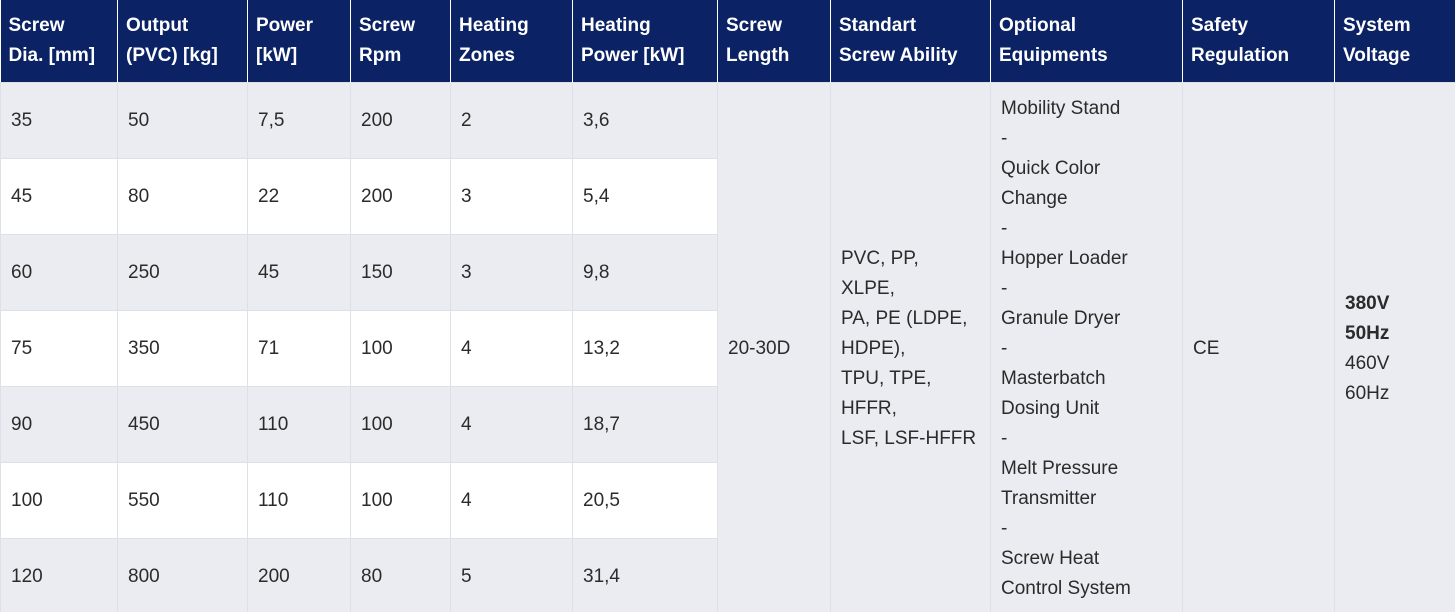 This screenshot has height=612, width=1455. What do you see at coordinates (909, 438) in the screenshot?
I see `screw-ability-line: LSF, LSF-HFFR` at bounding box center [909, 438].